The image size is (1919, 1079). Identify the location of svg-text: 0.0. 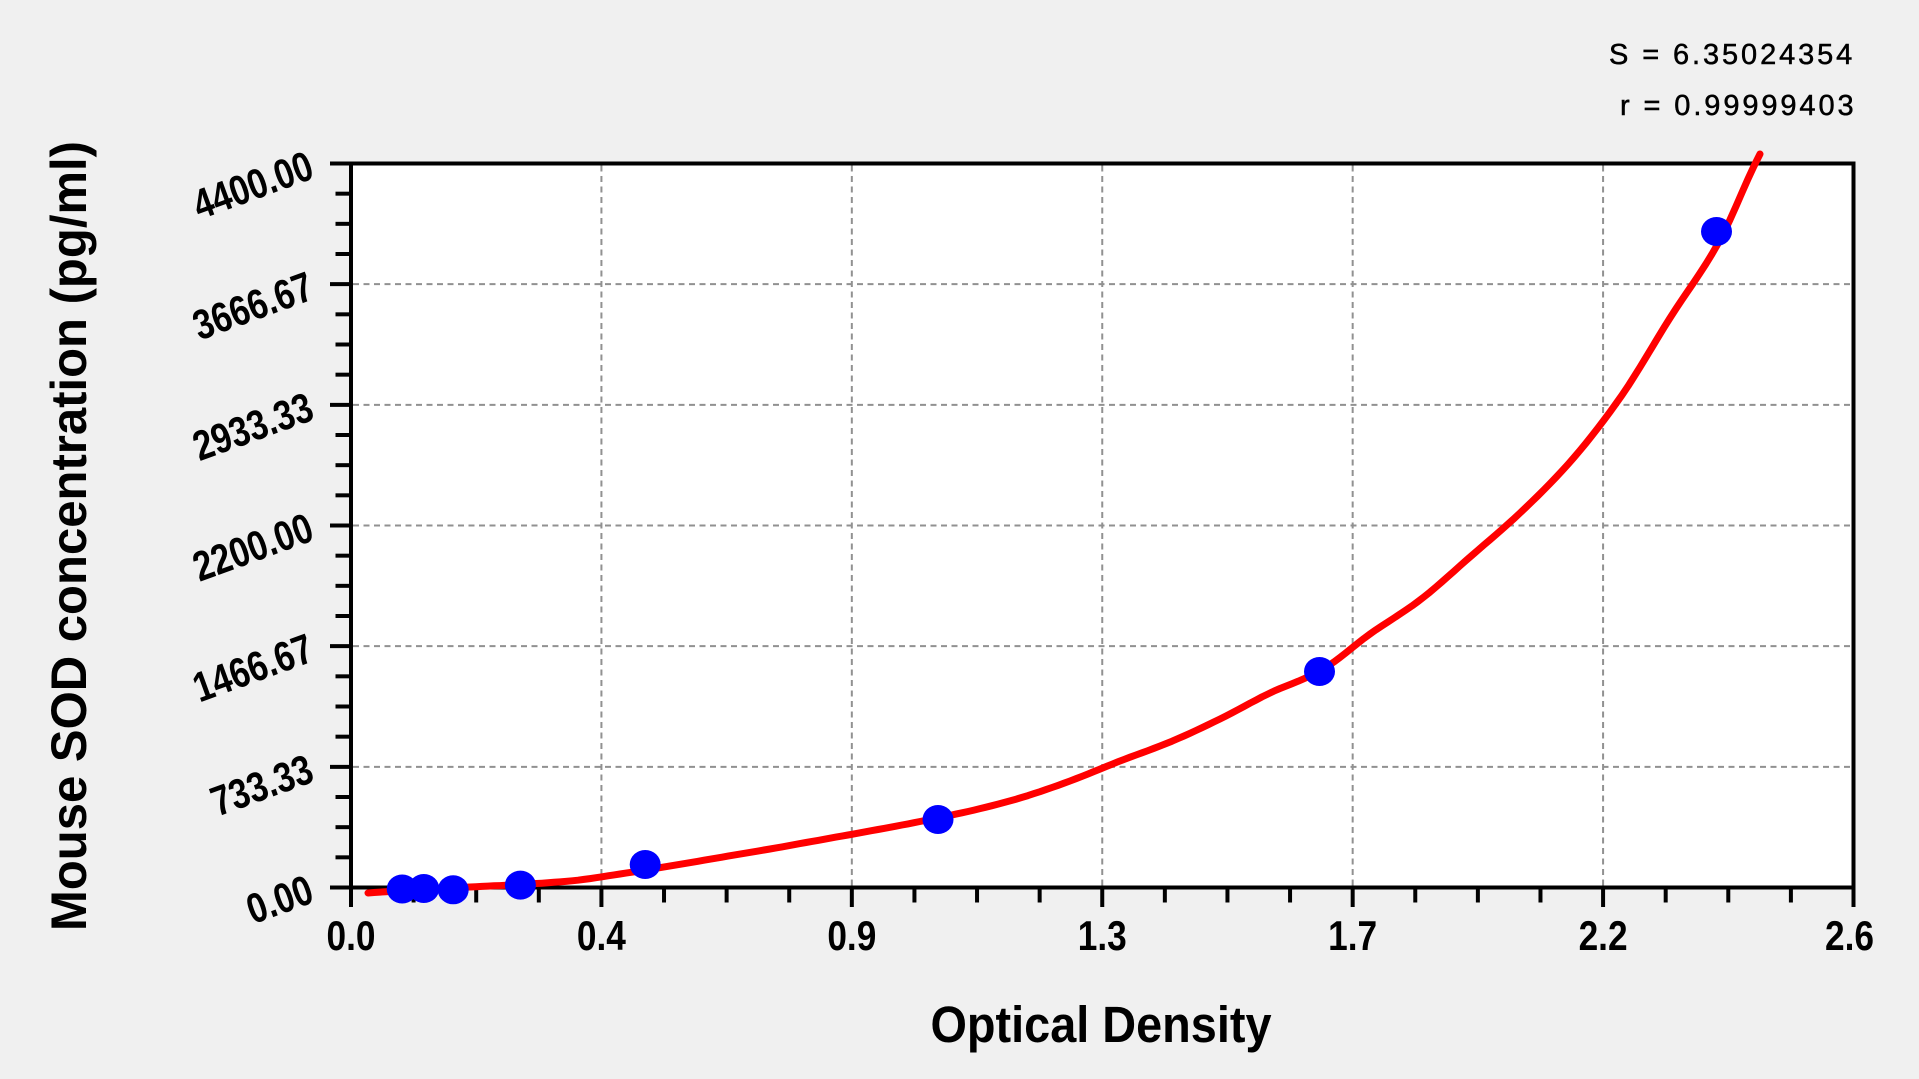
(351, 935).